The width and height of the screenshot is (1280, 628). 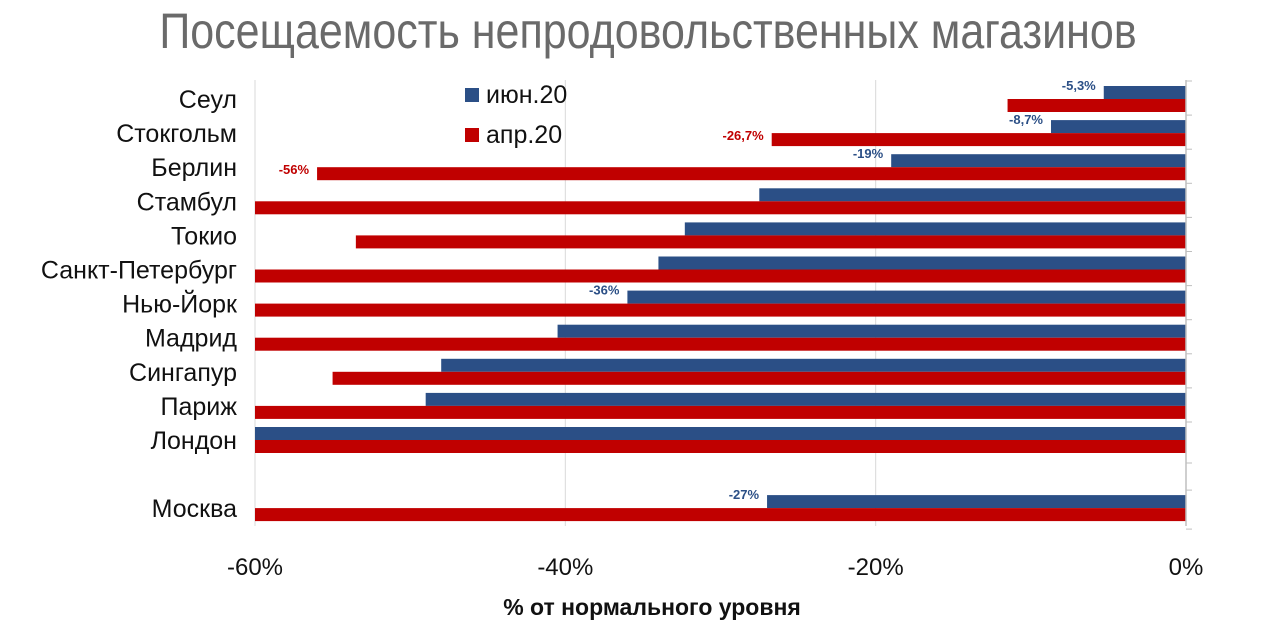 What do you see at coordinates (139, 271) in the screenshot?
I see `category-label: Санкт-Петербург` at bounding box center [139, 271].